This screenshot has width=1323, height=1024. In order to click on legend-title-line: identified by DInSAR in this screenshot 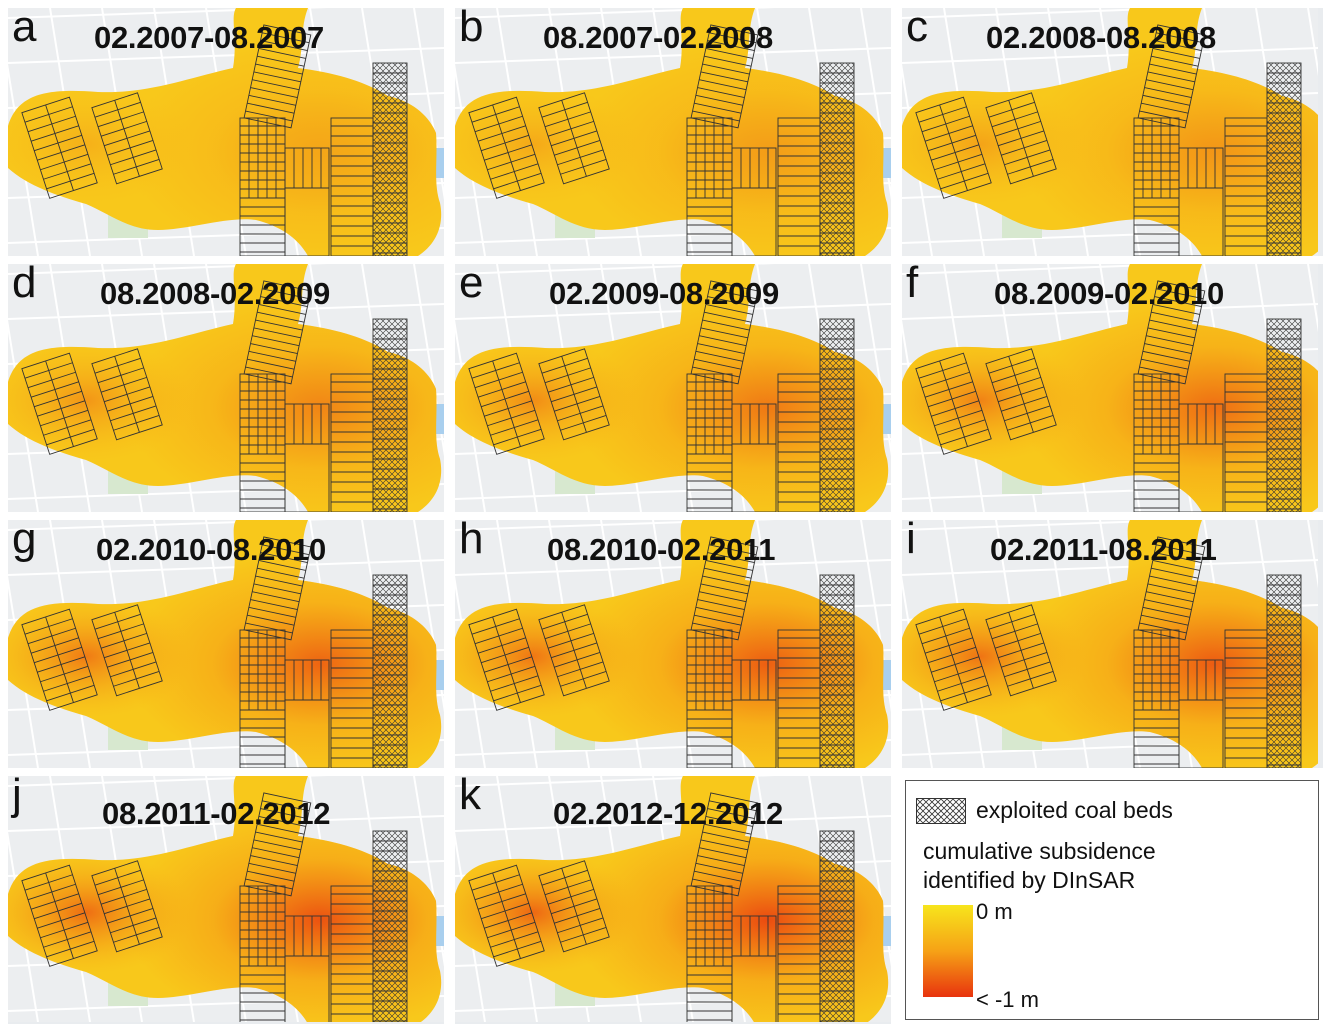, I will do `click(1029, 880)`.